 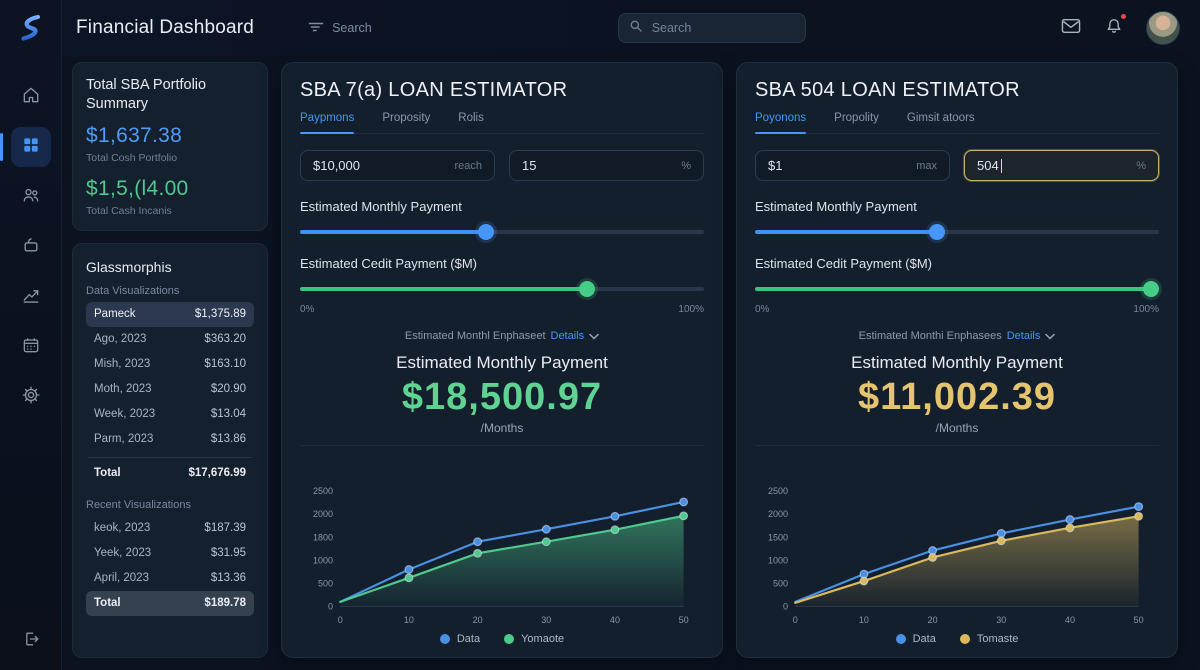 I want to click on trend-chart-icon, so click(x=31, y=297).